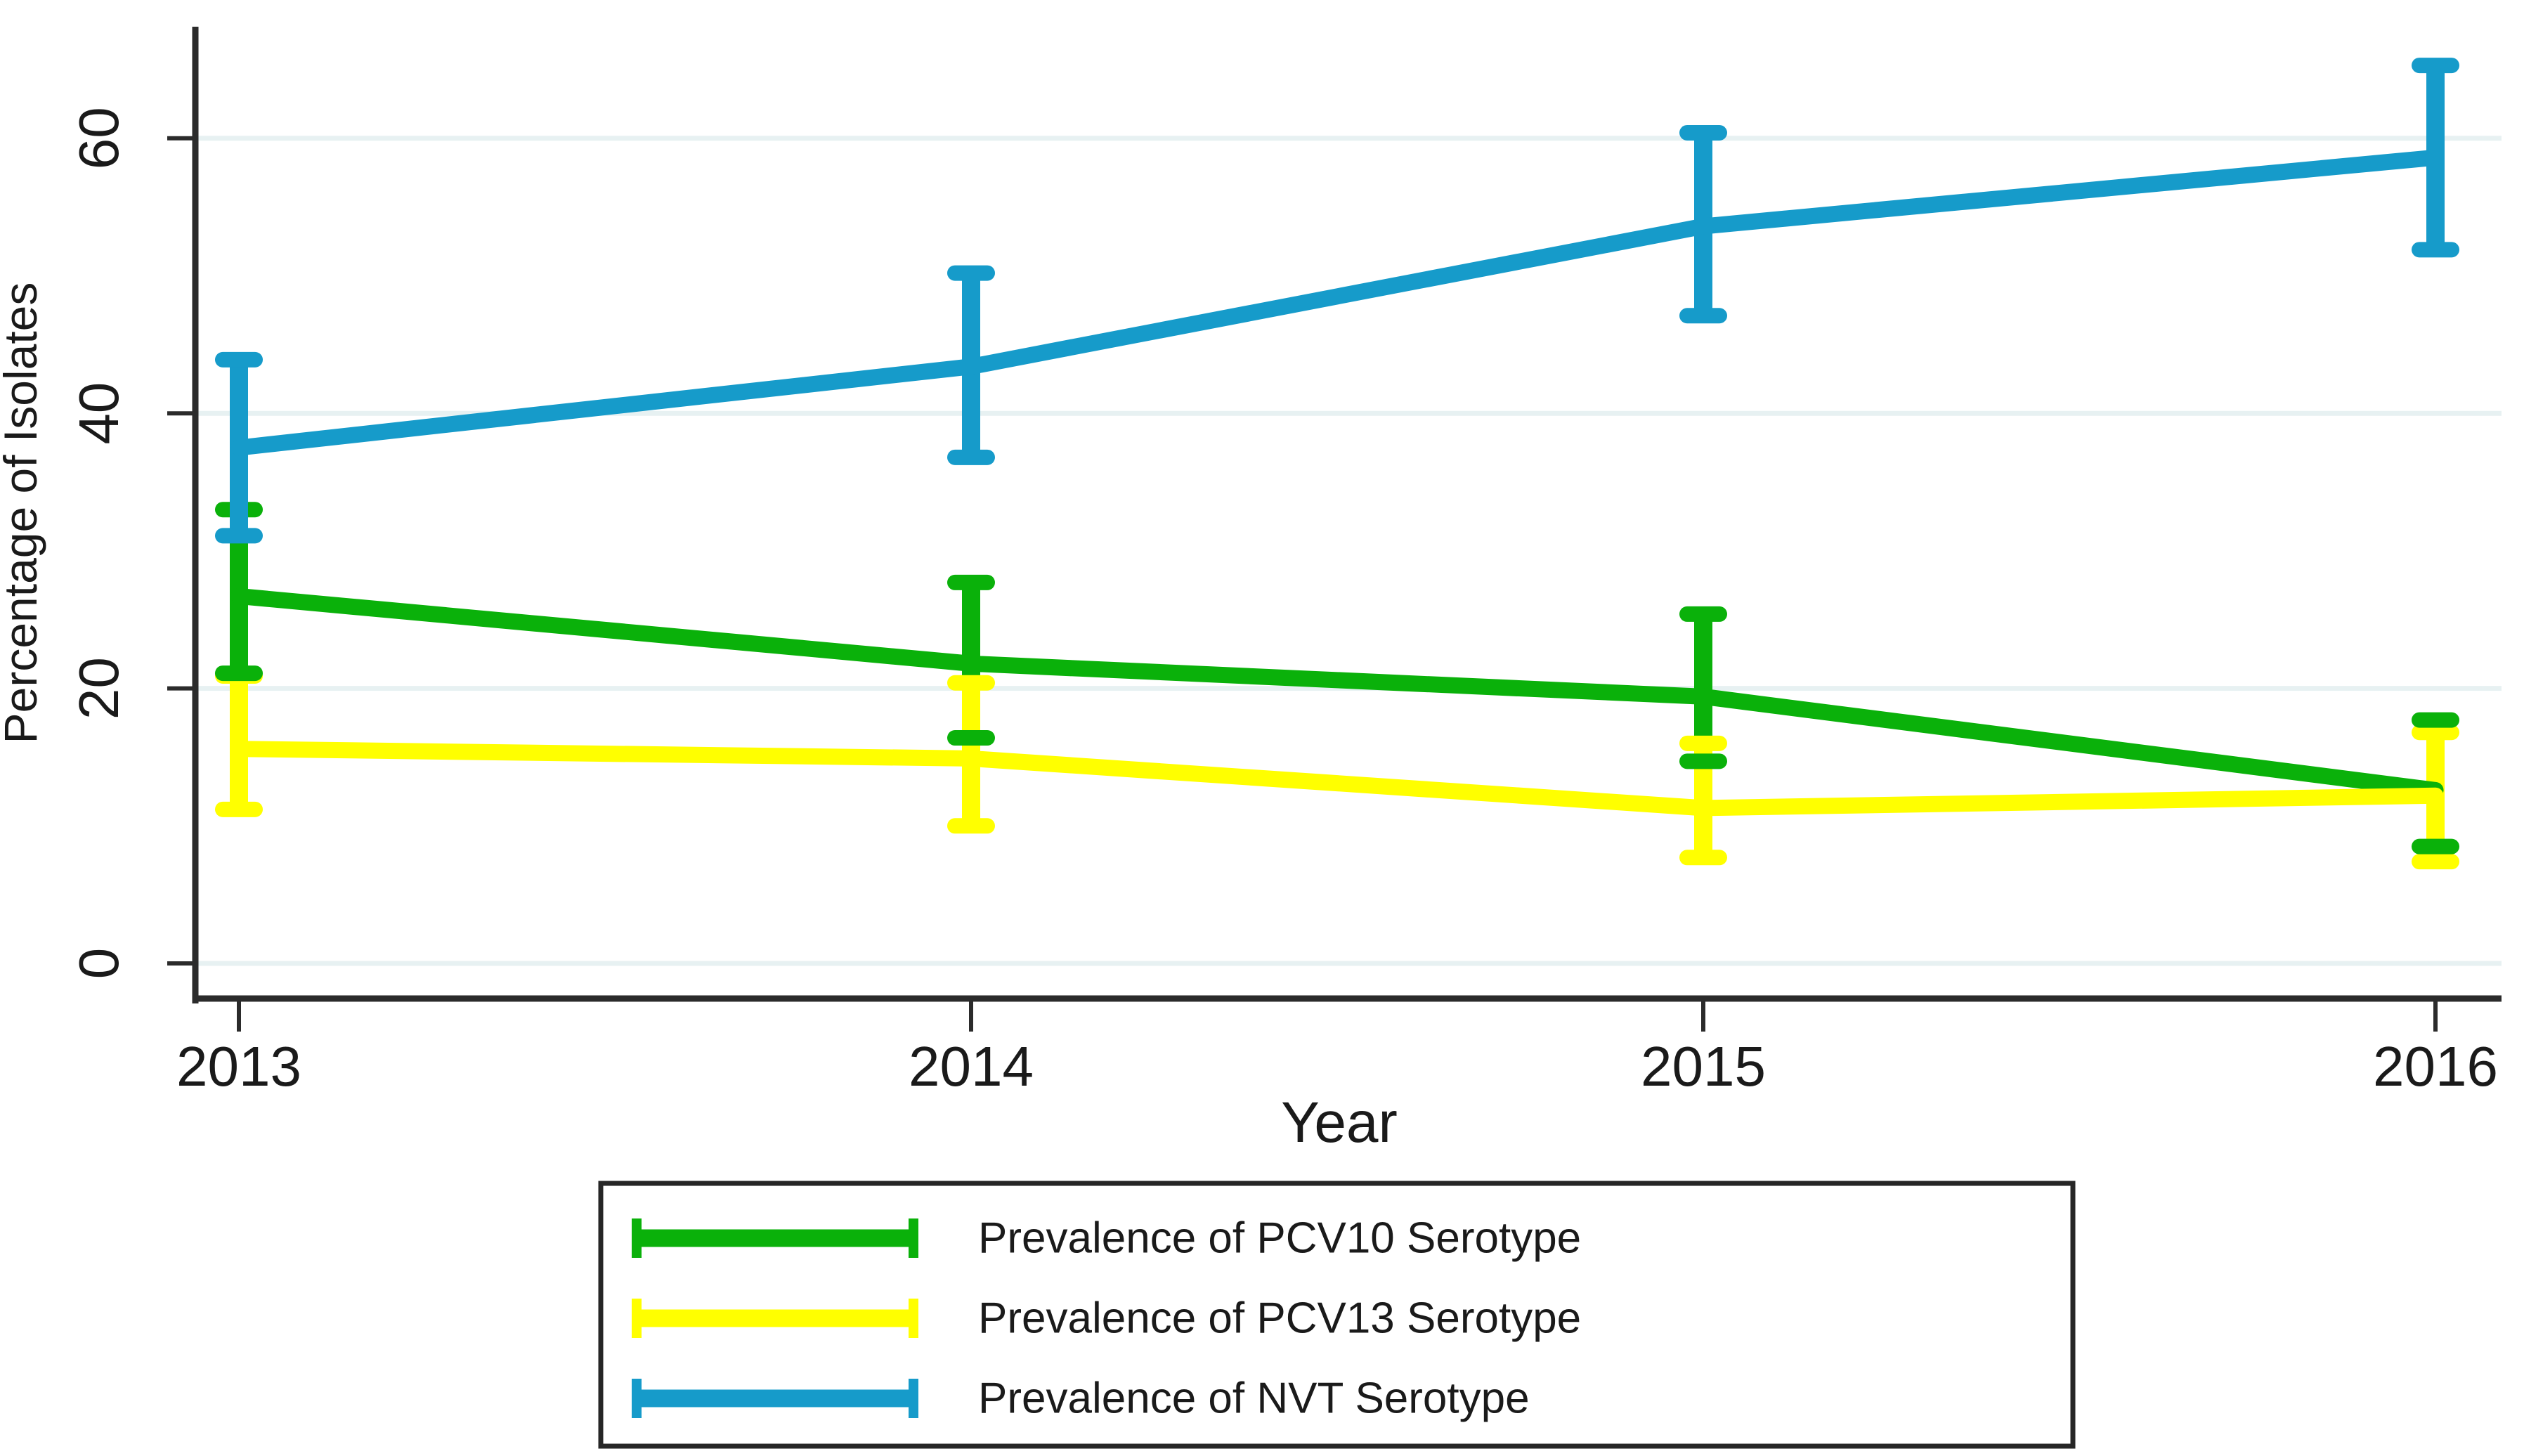 This screenshot has height=1456, width=2524. I want to click on legend-label-nvt: Prevalence of NVT Serotype, so click(1254, 1398).